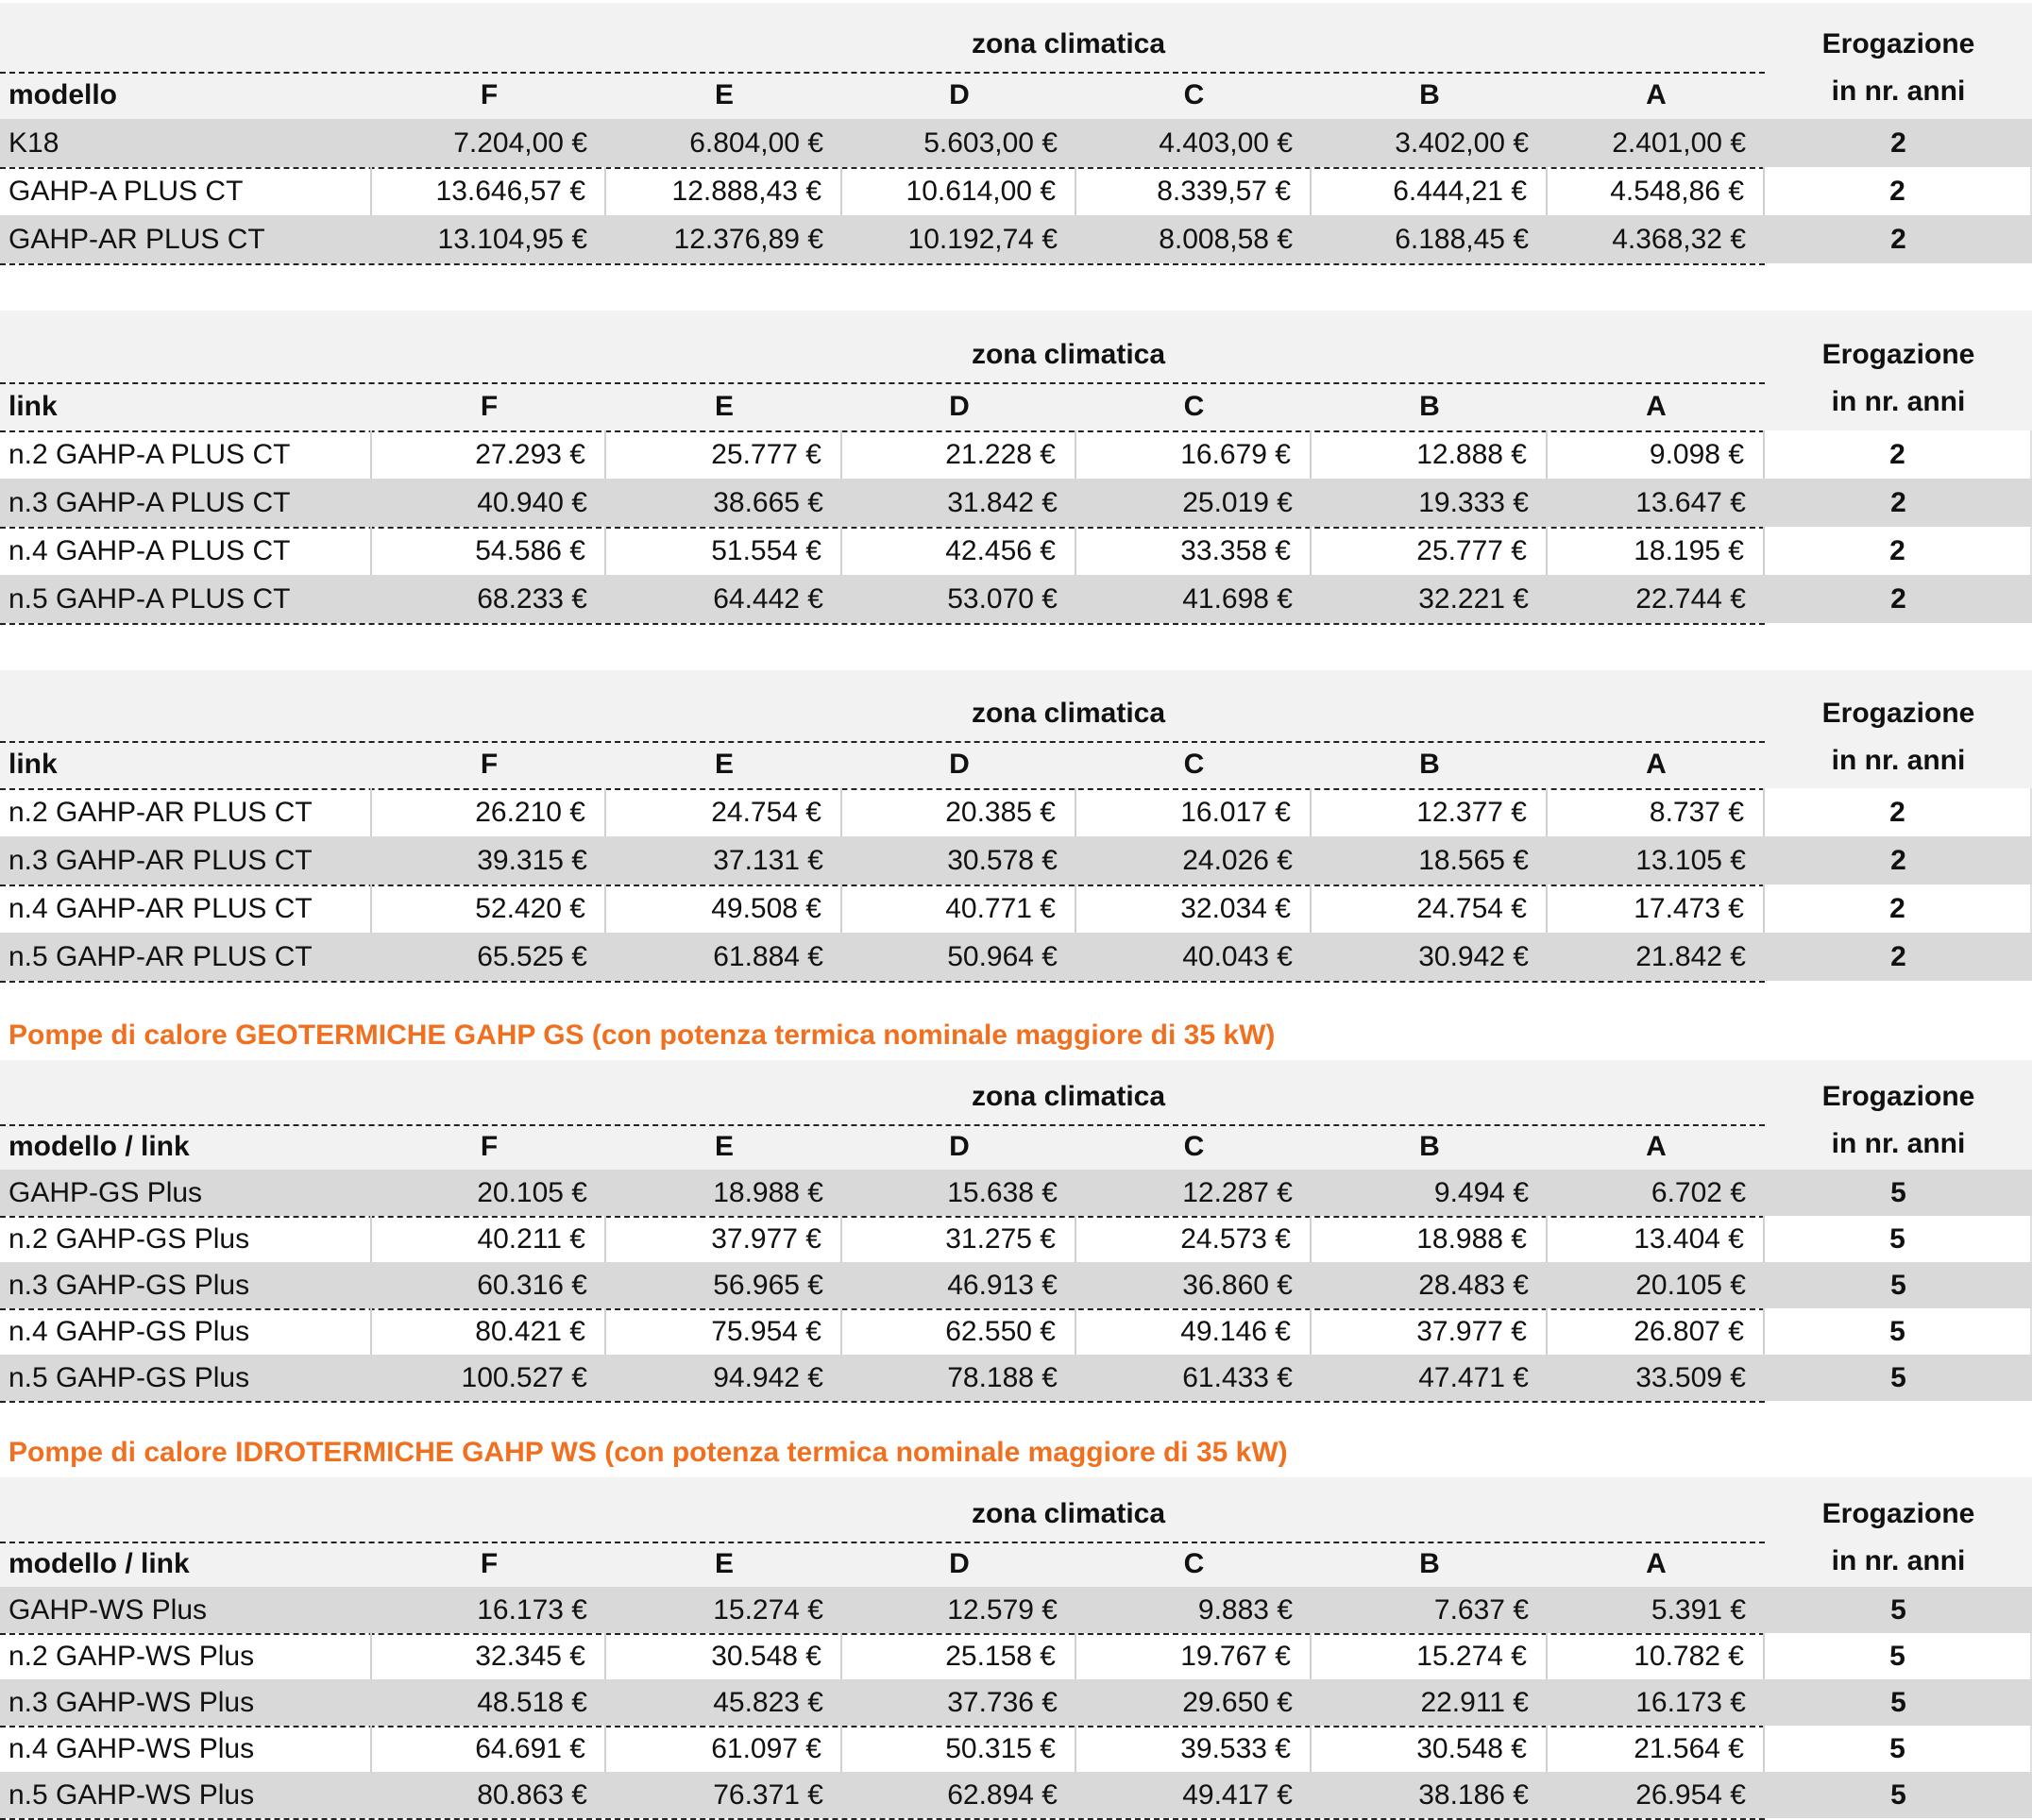 The height and width of the screenshot is (1820, 2032). Describe the element at coordinates (1237, 860) in the screenshot. I see `price-zone-C: 24.026 €` at that location.